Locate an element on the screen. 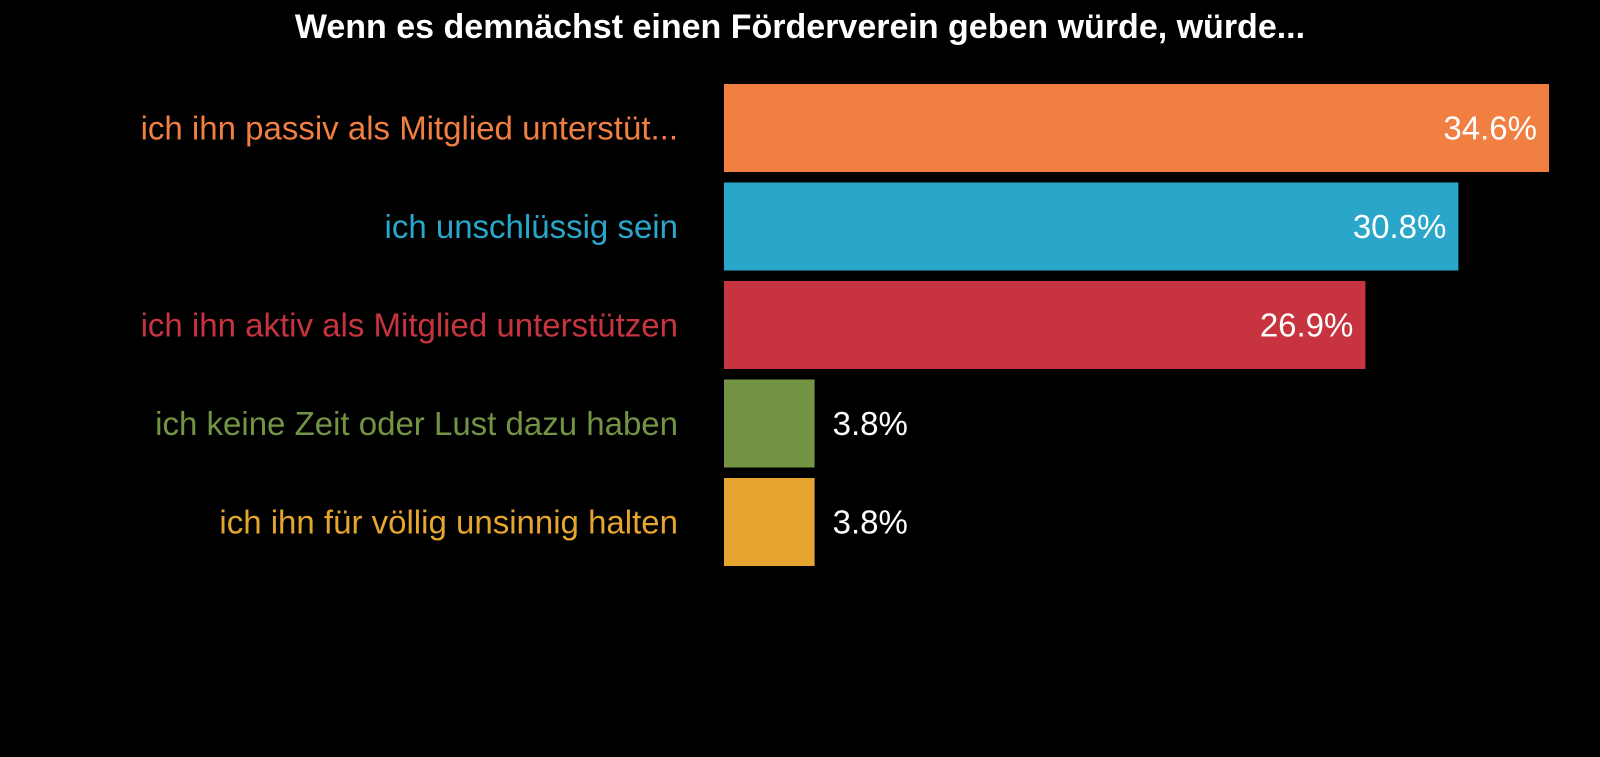  category-label-2: ich unschlüssig sein is located at coordinates (532, 226).